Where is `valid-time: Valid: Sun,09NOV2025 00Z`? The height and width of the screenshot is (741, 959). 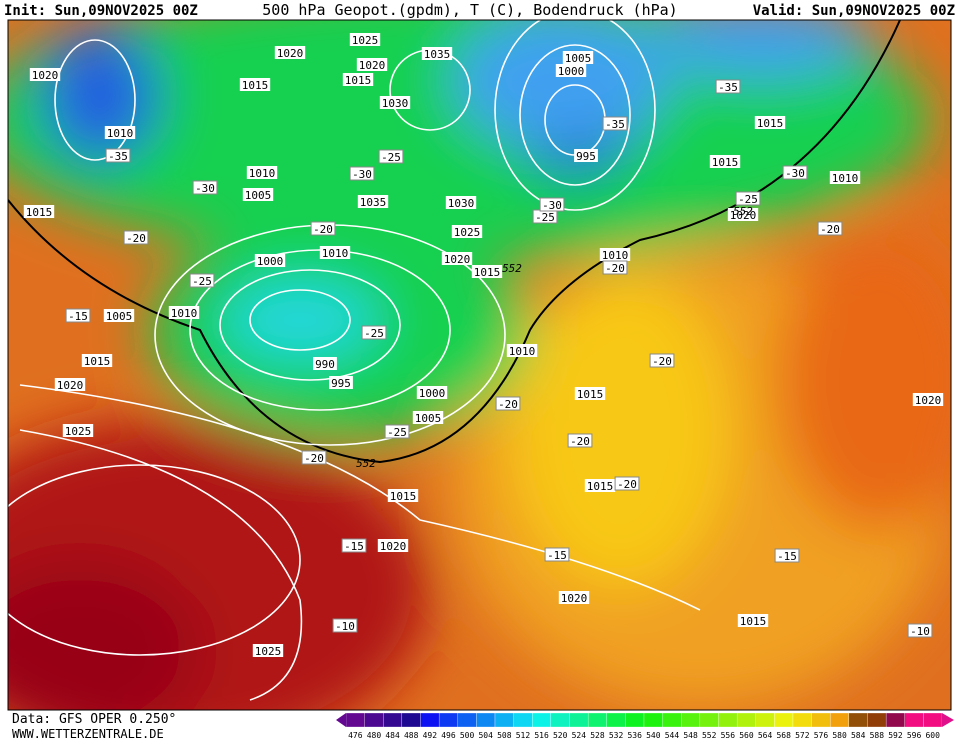
valid-time: Valid: Sun,09NOV2025 00Z is located at coordinates (854, 11).